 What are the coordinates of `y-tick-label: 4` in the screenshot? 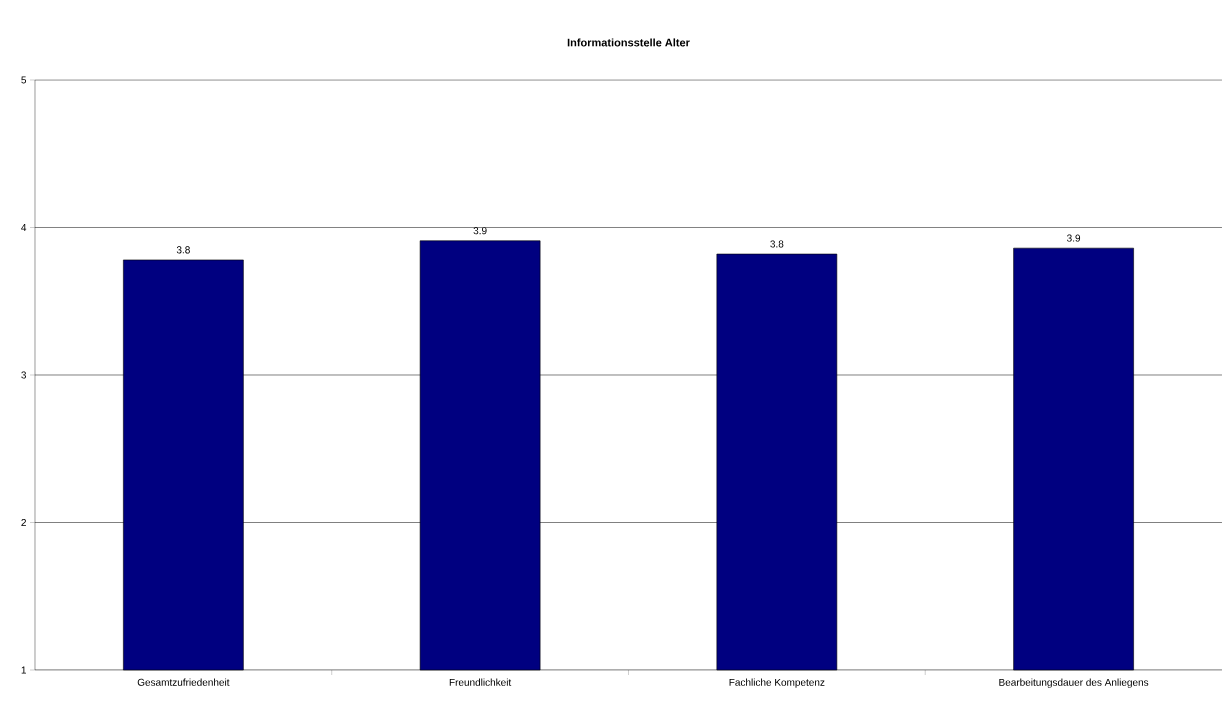 It's located at (24, 227).